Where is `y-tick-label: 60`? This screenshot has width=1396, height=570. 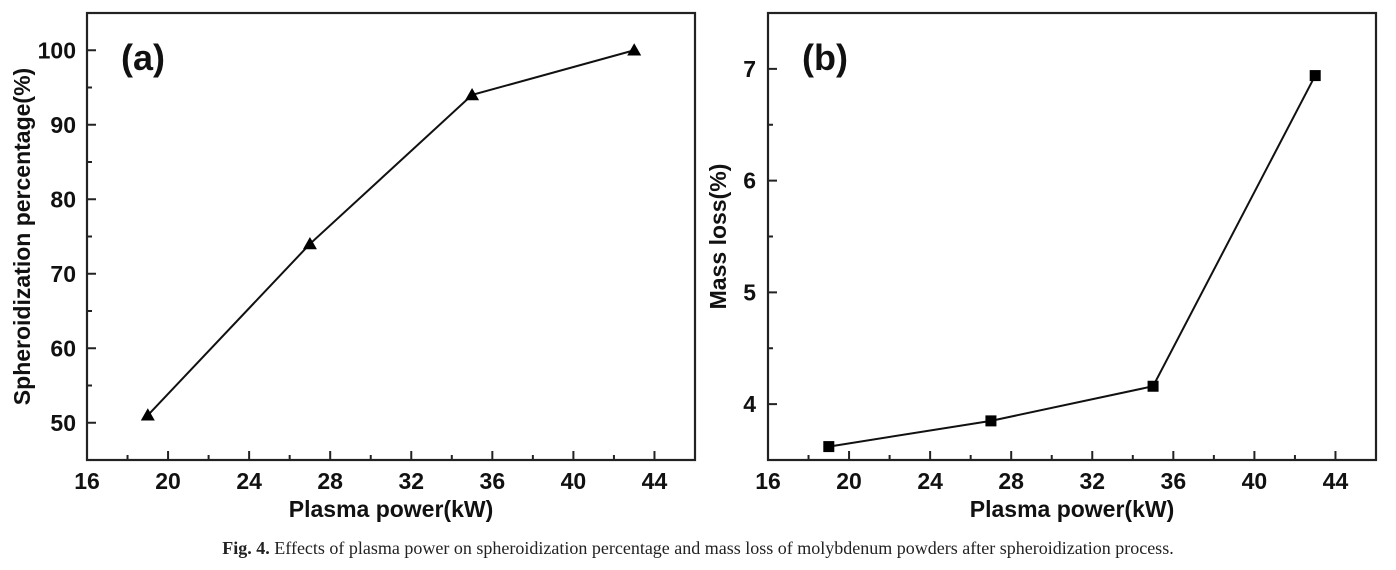 y-tick-label: 60 is located at coordinates (63, 348).